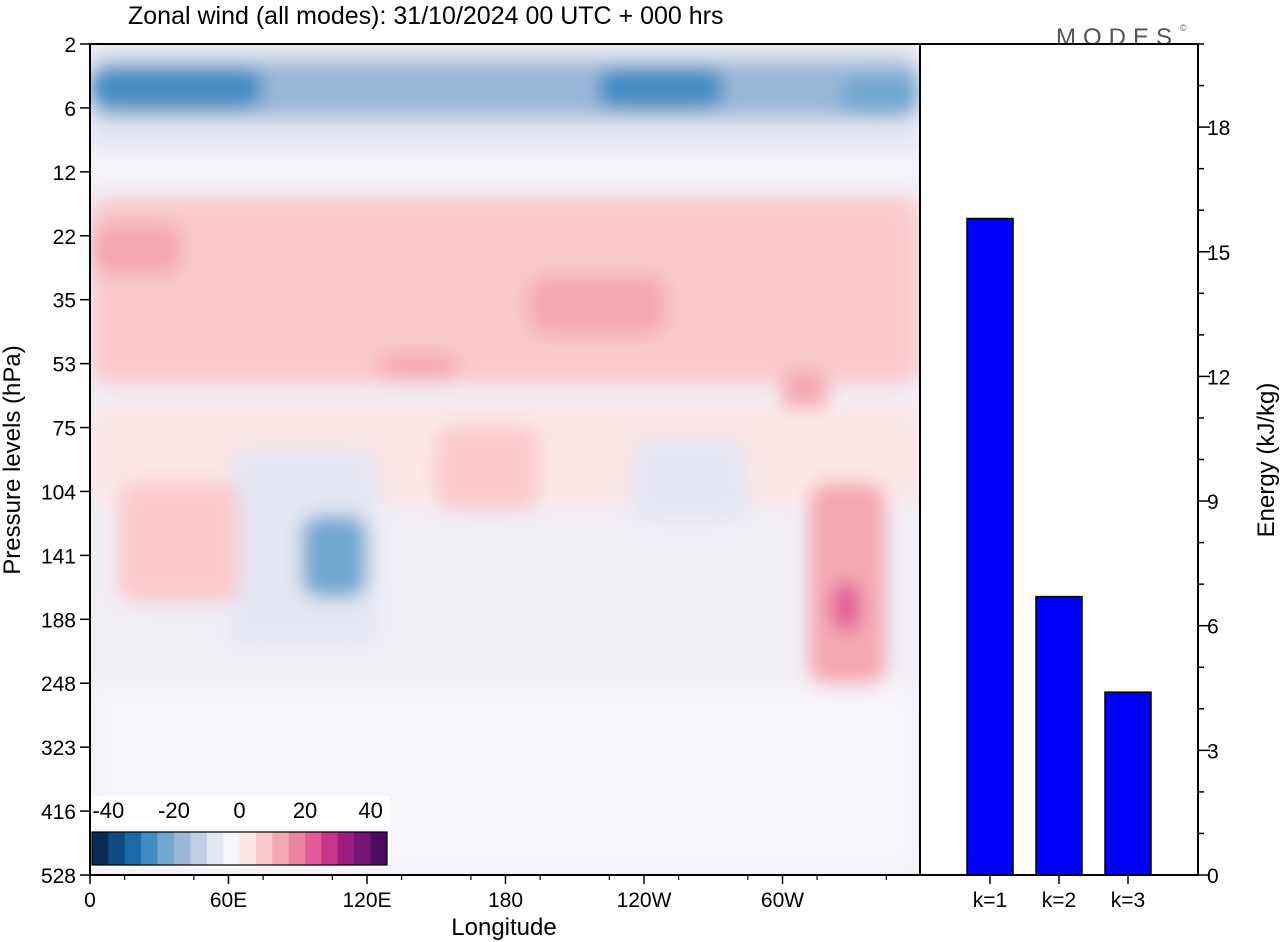  What do you see at coordinates (1183, 28) in the screenshot?
I see `modes-logo-mark: ©` at bounding box center [1183, 28].